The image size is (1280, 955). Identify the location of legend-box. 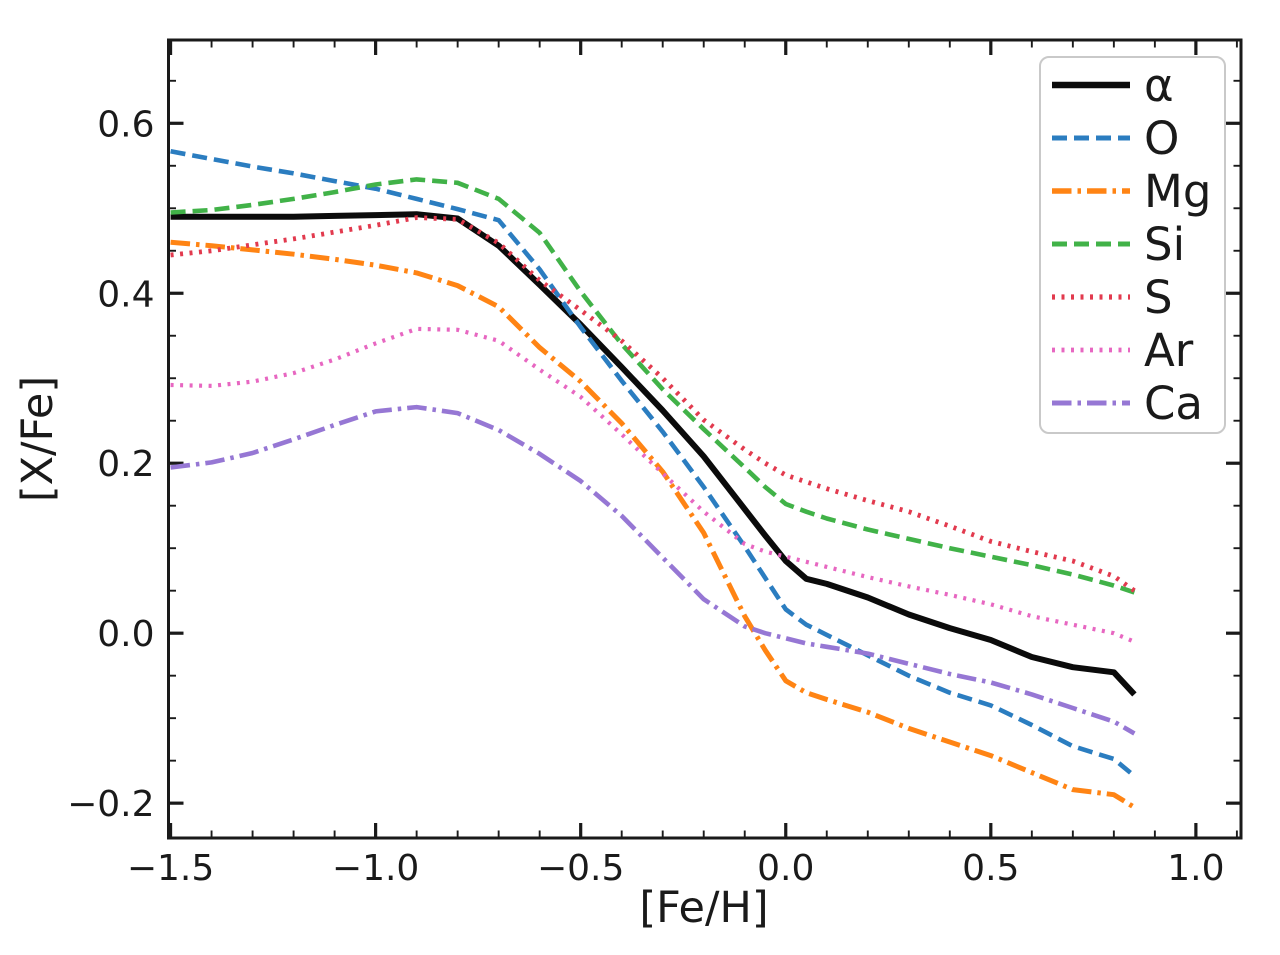
(1132, 245).